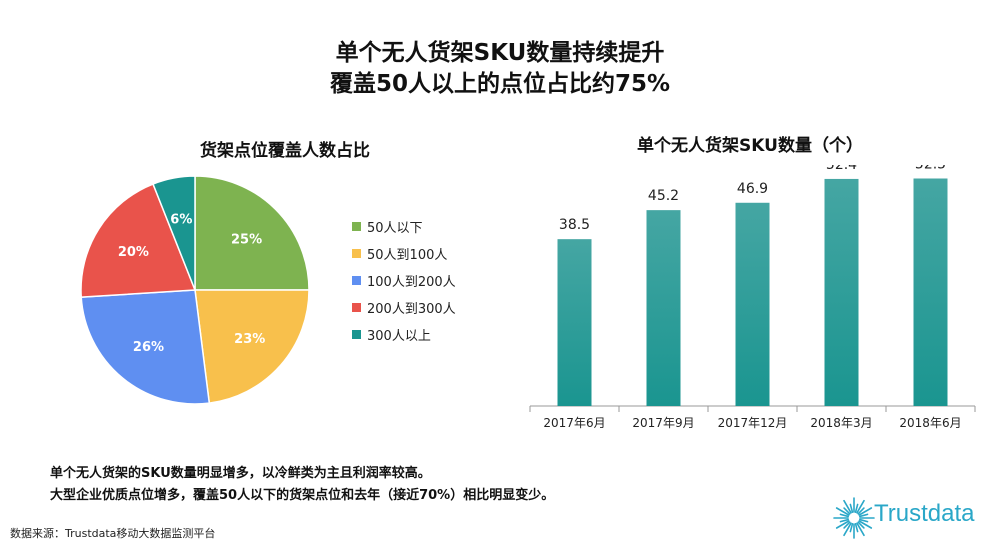 The height and width of the screenshot is (548, 1000). What do you see at coordinates (246, 239) in the screenshot?
I see `pie-value-label: 25%` at bounding box center [246, 239].